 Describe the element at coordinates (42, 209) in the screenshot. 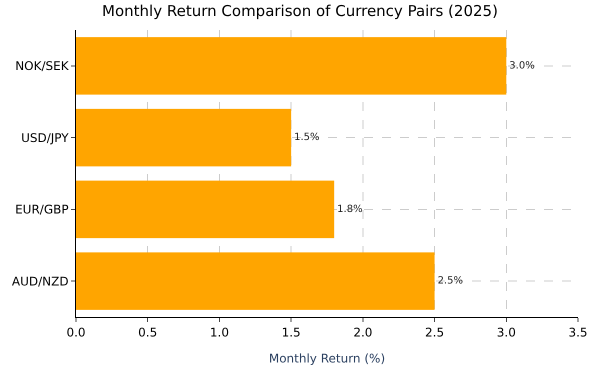

I see `y-tick-label: EUR/GBP` at that location.